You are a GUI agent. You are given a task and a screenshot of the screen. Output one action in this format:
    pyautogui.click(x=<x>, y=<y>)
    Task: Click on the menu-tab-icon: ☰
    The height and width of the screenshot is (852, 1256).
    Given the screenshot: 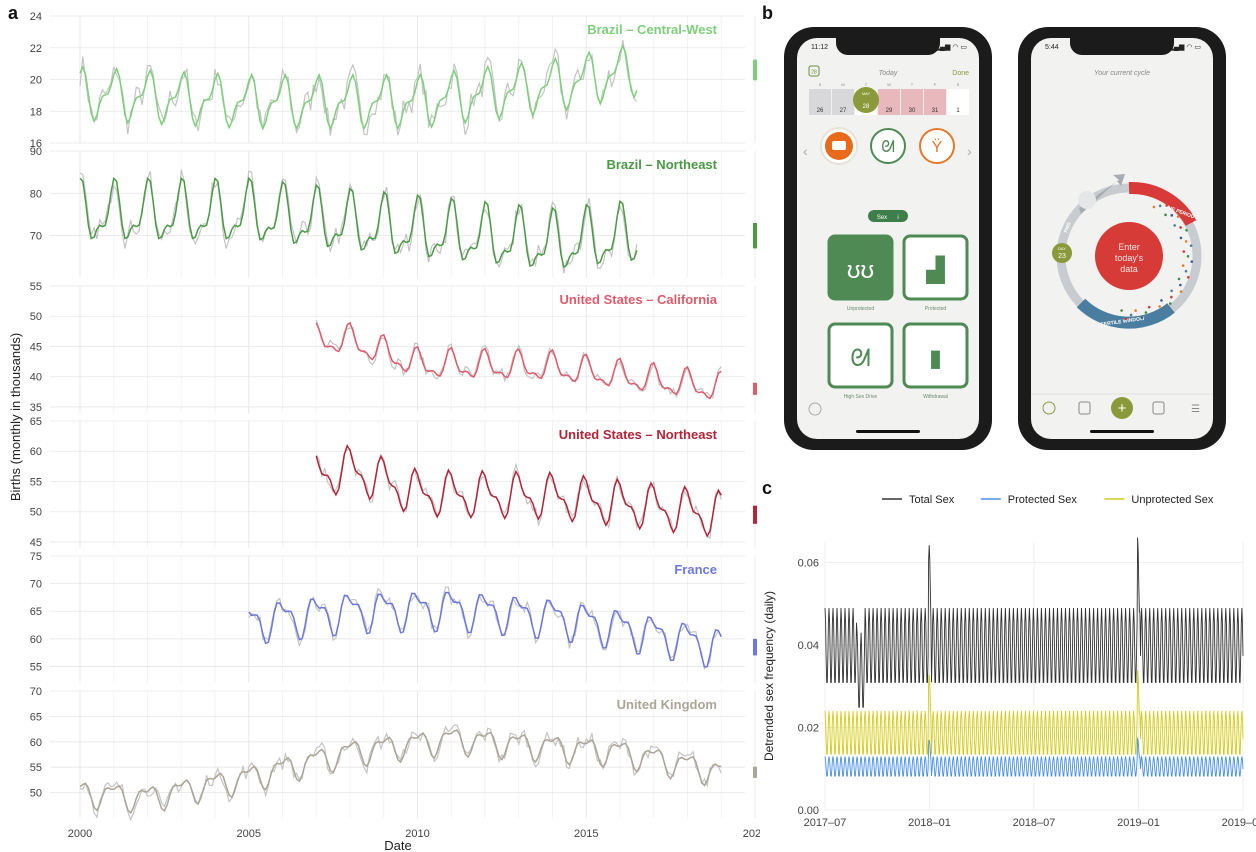 What is the action you would take?
    pyautogui.click(x=1195, y=409)
    